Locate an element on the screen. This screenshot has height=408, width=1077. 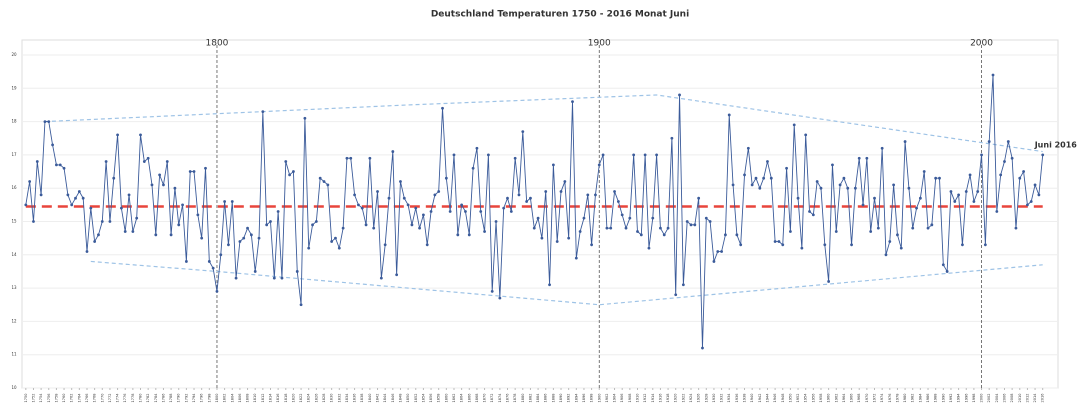
x-tick-label: 1908 is located at coordinates (630, 398).